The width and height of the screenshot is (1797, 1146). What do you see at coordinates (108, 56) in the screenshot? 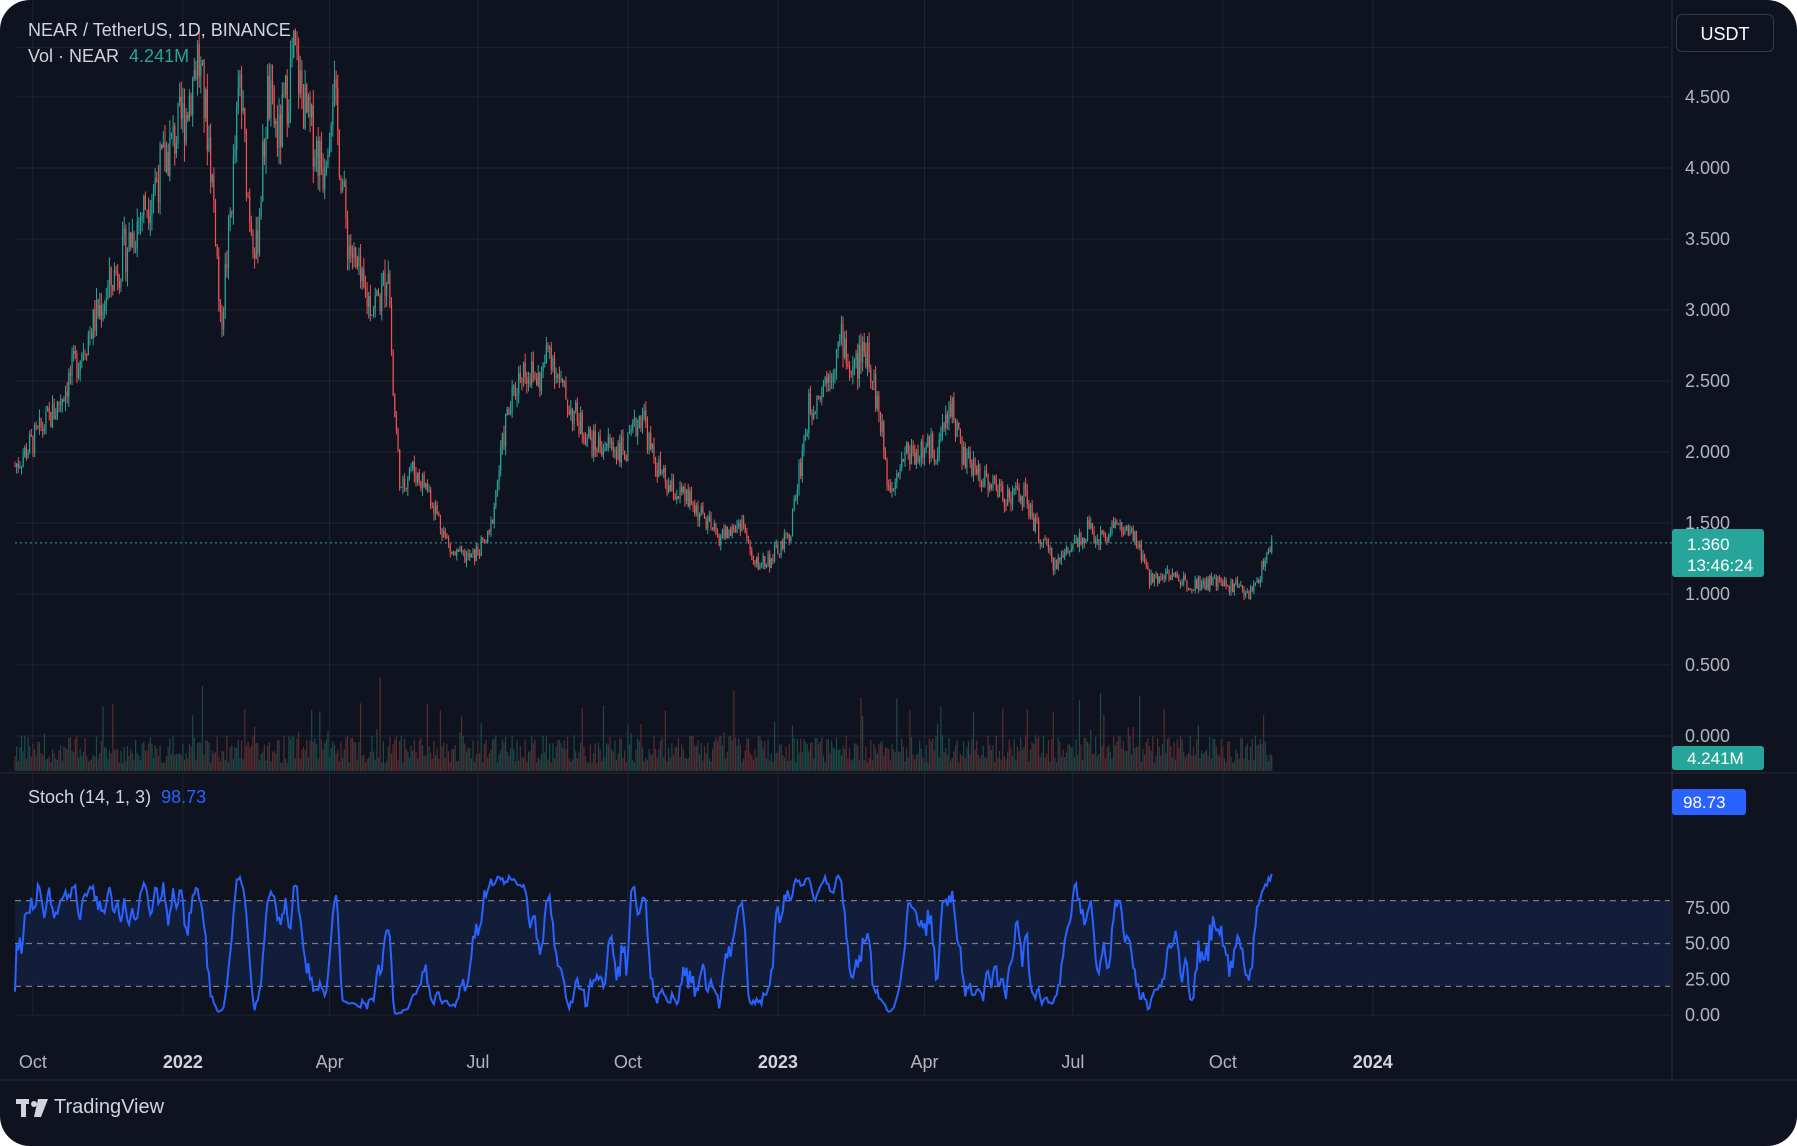
I see `volume-legend: Vol · NEAR 4.241M` at bounding box center [108, 56].